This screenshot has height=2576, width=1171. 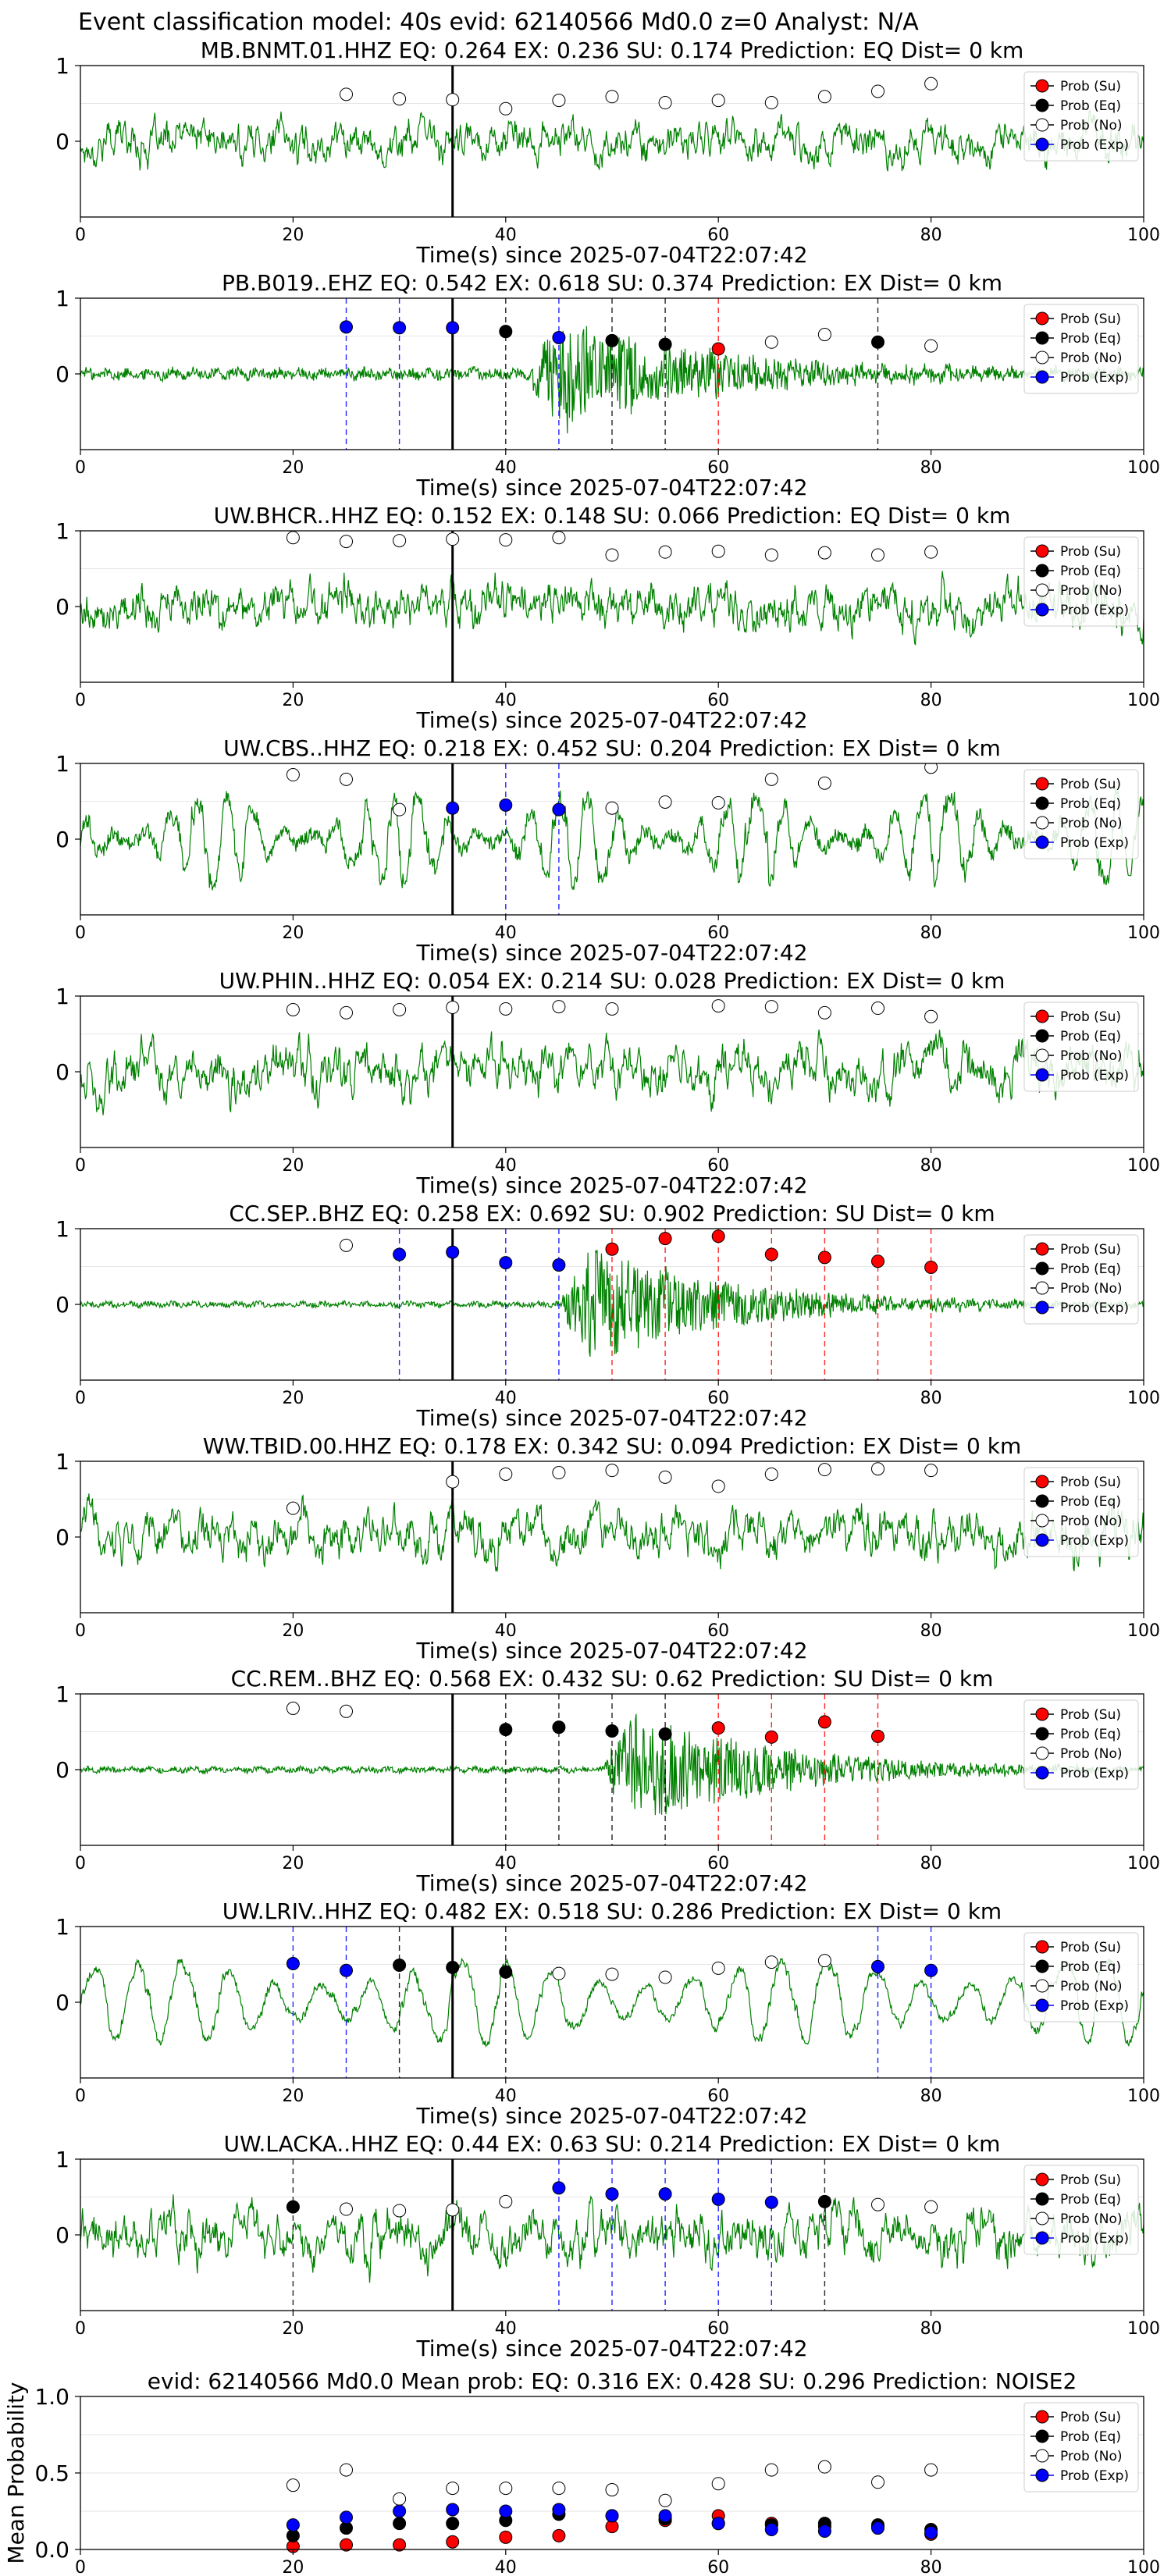 What do you see at coordinates (1143, 2329) in the screenshot?
I see `x-tick-label: 100` at bounding box center [1143, 2329].